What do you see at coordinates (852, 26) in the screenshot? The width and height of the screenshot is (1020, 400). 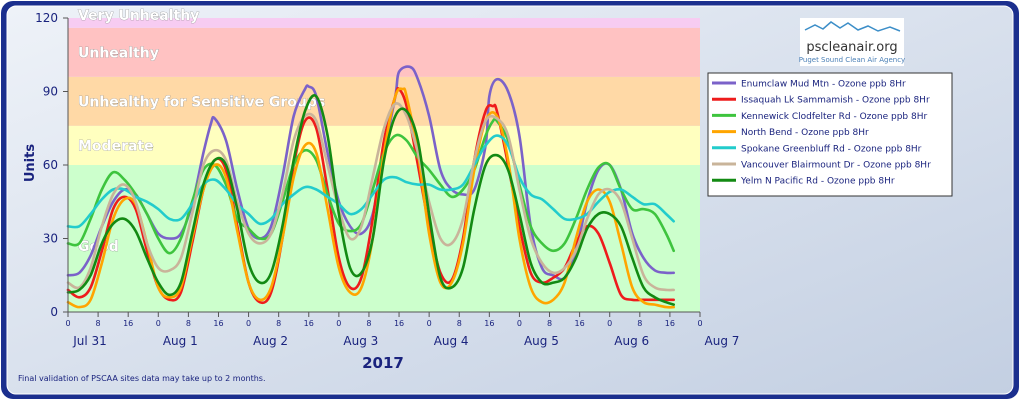 I see `mountain-icon` at bounding box center [852, 26].